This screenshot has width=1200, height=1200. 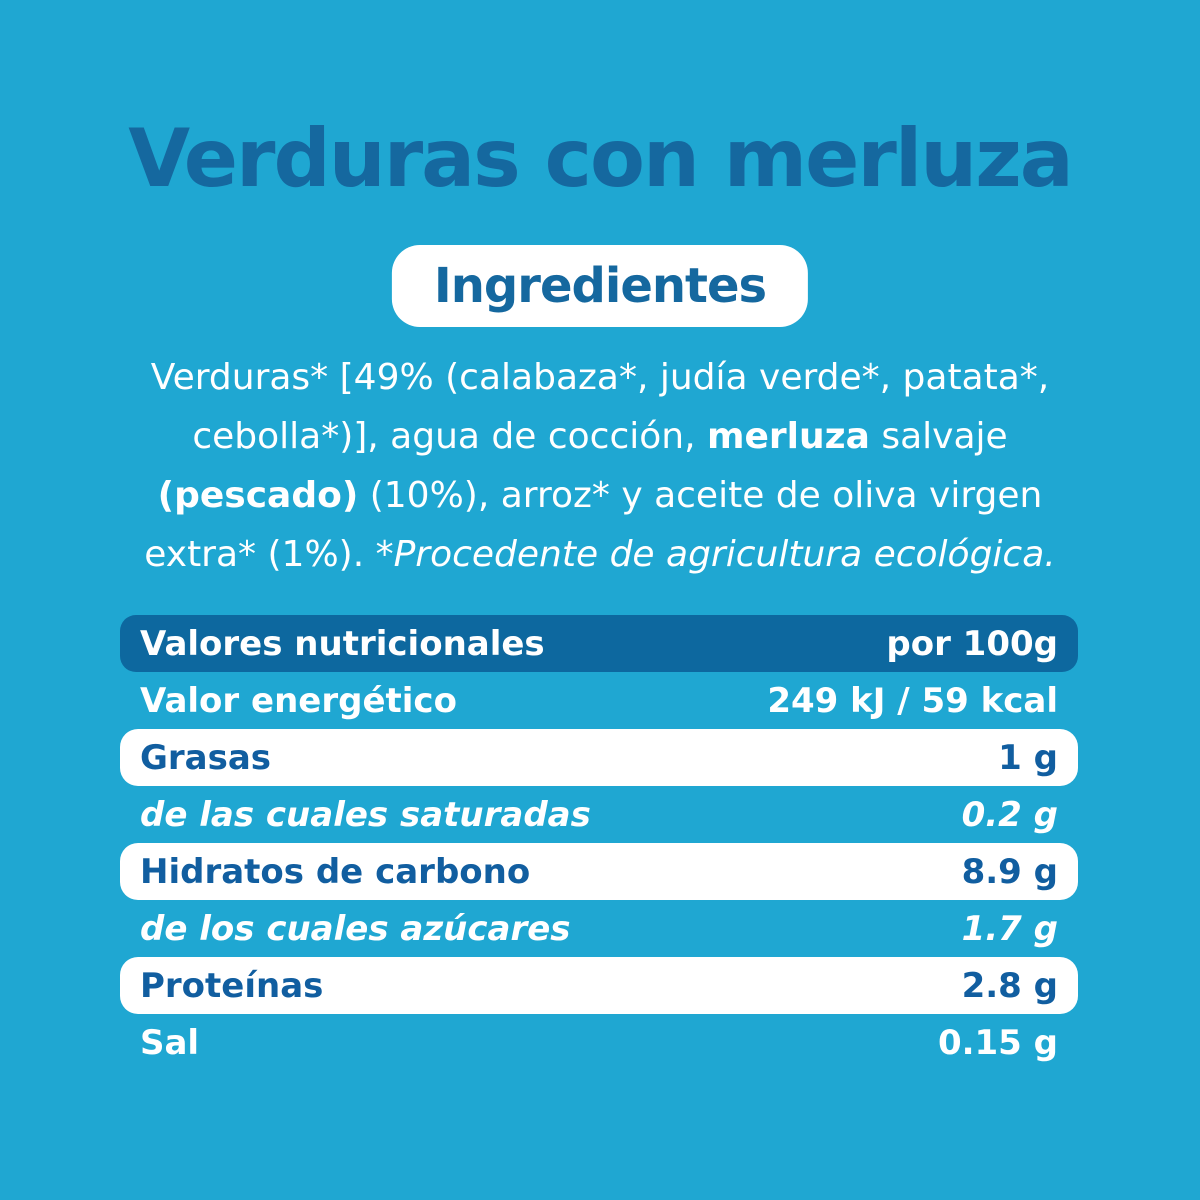 I want to click on nutrient-value: 249 kJ / 59 kcal, so click(x=912, y=700).